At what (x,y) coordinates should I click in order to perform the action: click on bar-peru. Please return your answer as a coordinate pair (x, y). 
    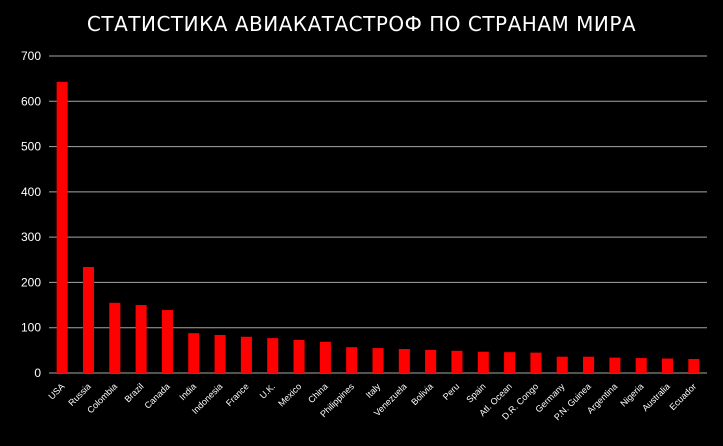
    Looking at the image, I should click on (457, 361).